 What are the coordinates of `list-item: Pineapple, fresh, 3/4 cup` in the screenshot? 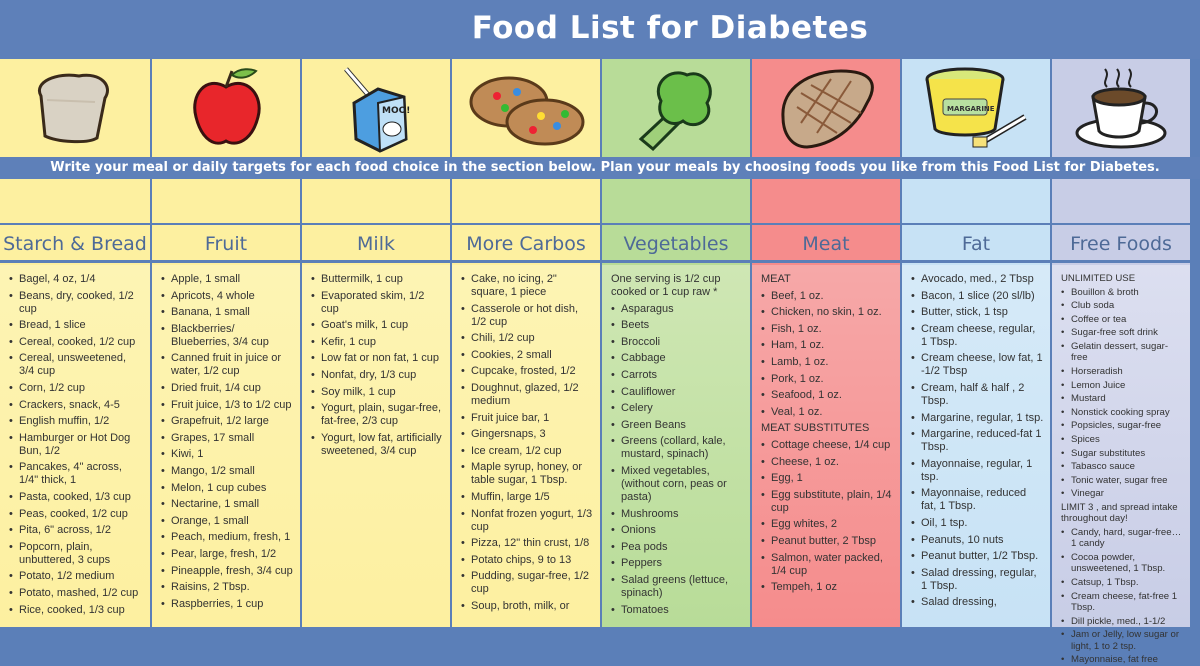 It's located at (227, 571).